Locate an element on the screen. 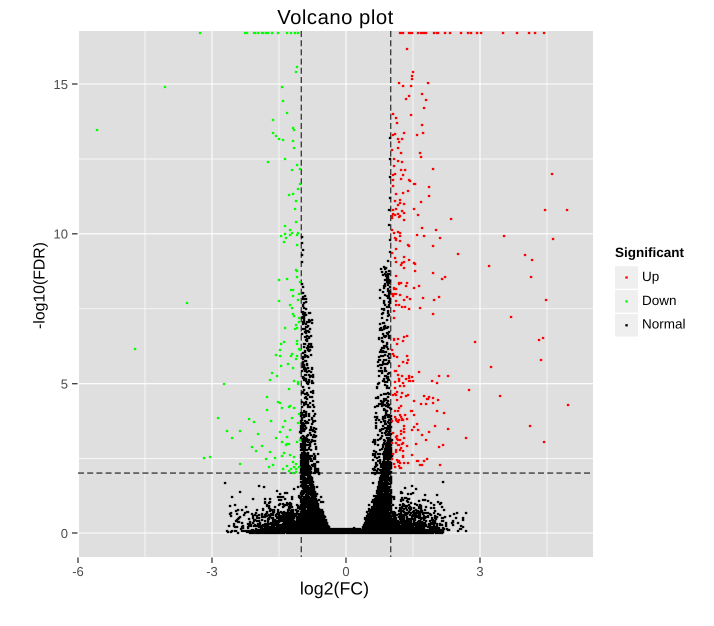  svg-text: 5 is located at coordinates (64, 384).